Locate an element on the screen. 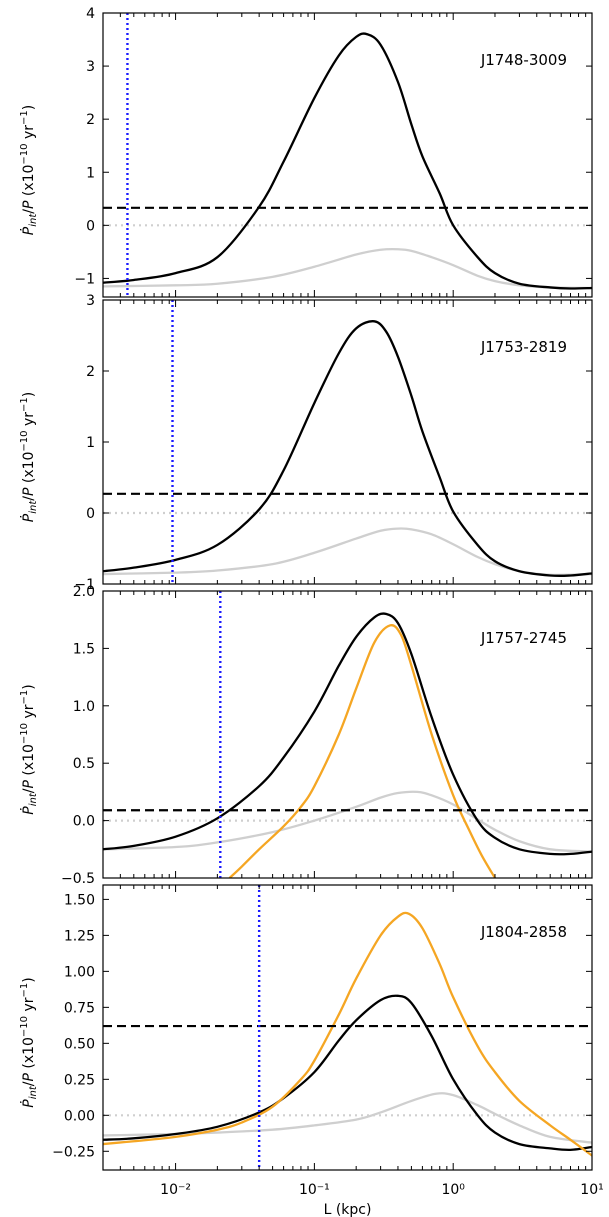  y-tick-label: 0.25 is located at coordinates (79, 1080).